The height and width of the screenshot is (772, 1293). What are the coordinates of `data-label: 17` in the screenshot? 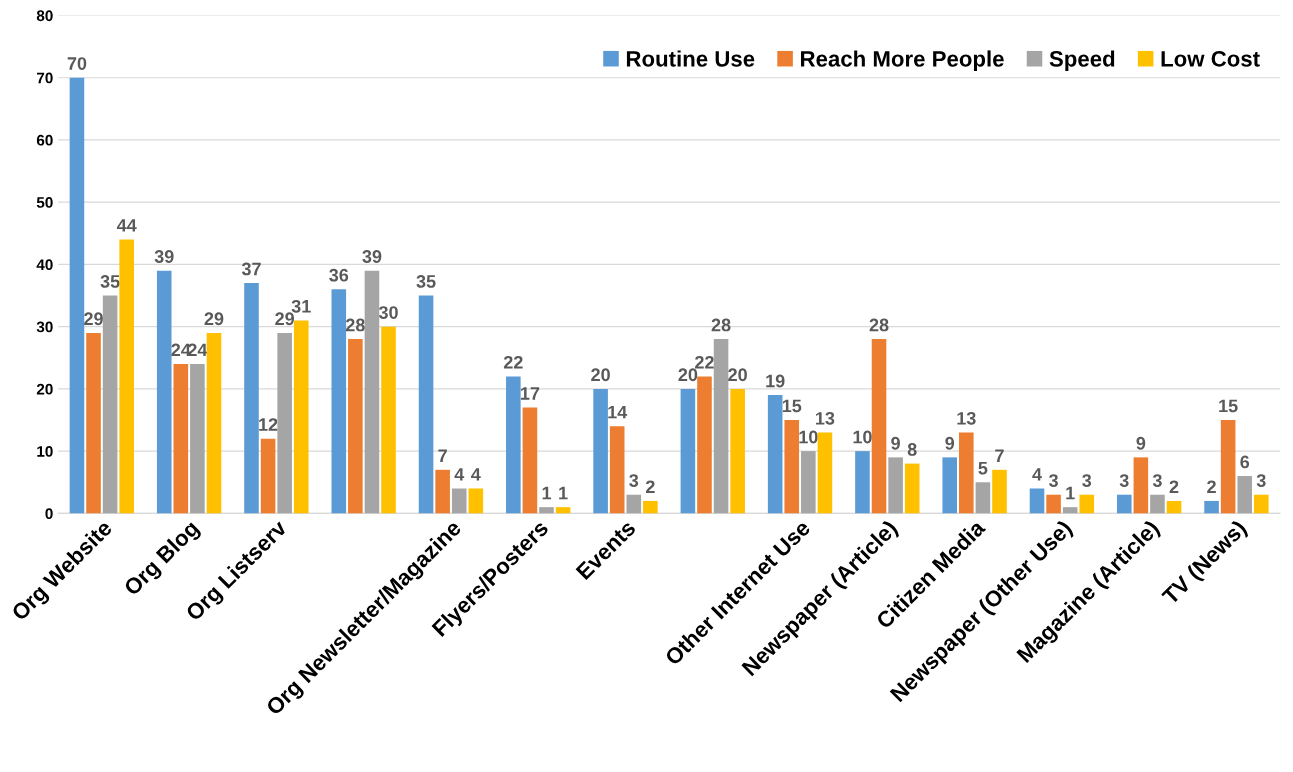 It's located at (530, 393).